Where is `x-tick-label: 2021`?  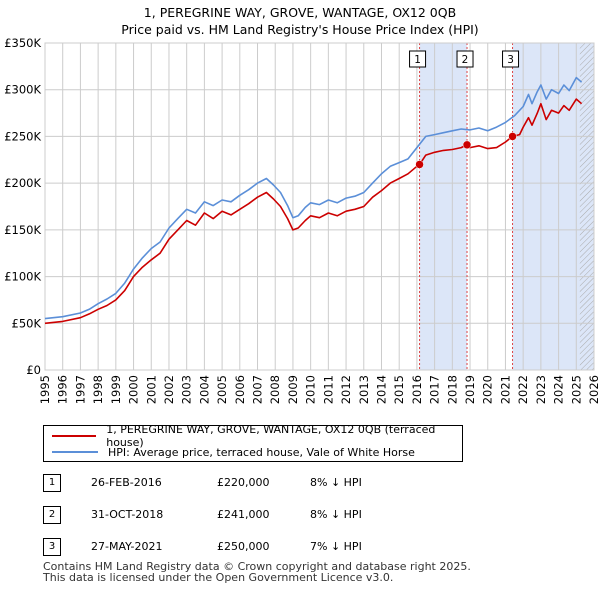 x-tick-label: 2021 is located at coordinates (505, 389).